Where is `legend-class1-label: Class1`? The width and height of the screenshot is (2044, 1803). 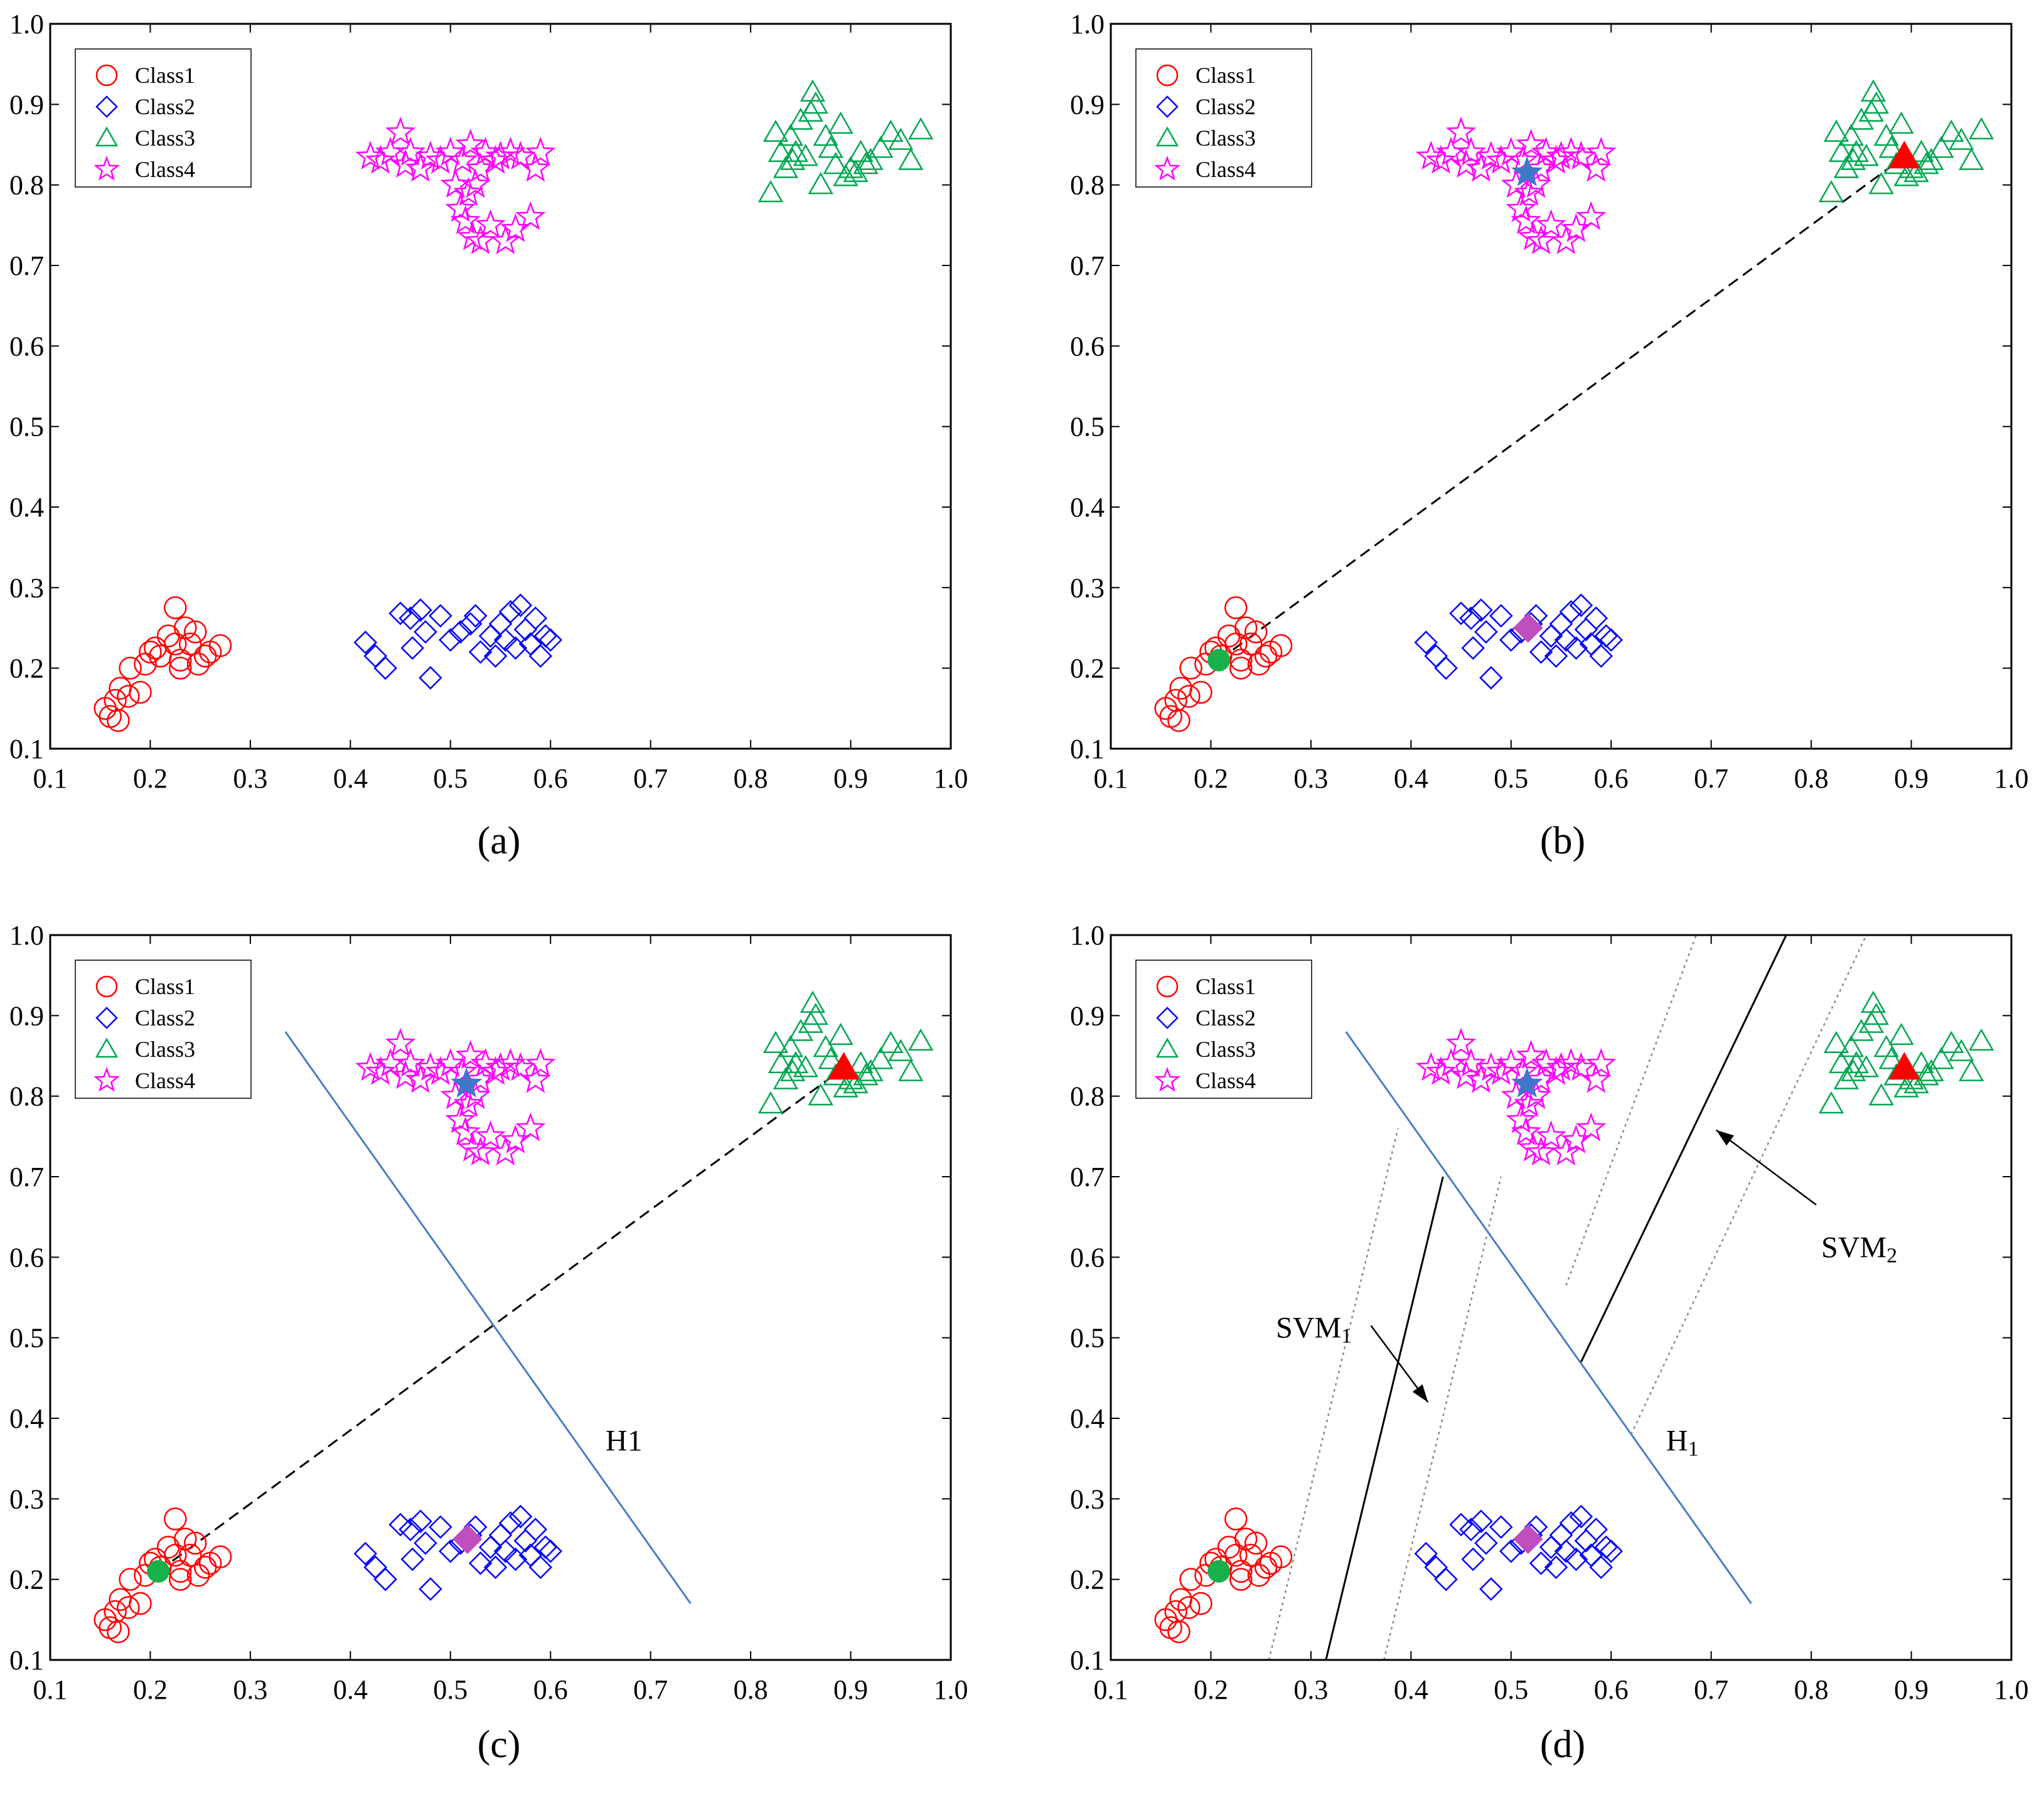 legend-class1-label: Class1 is located at coordinates (165, 75).